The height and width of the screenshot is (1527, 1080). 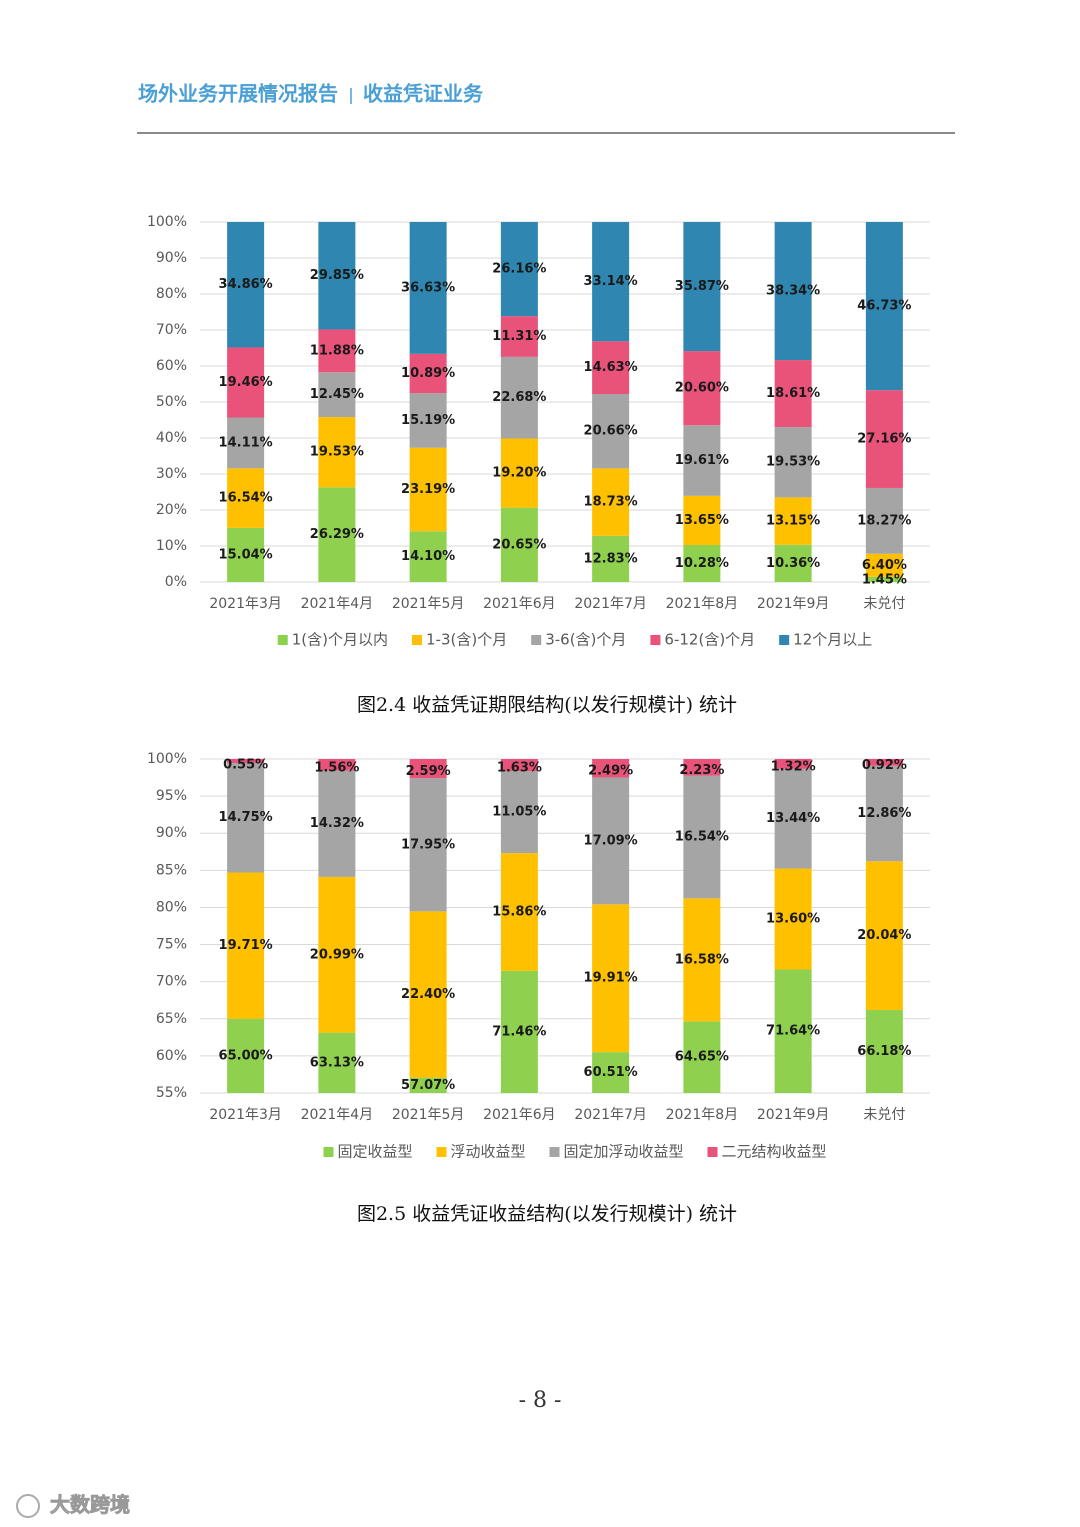 What do you see at coordinates (428, 771) in the screenshot?
I see `data-label: 2.59%` at bounding box center [428, 771].